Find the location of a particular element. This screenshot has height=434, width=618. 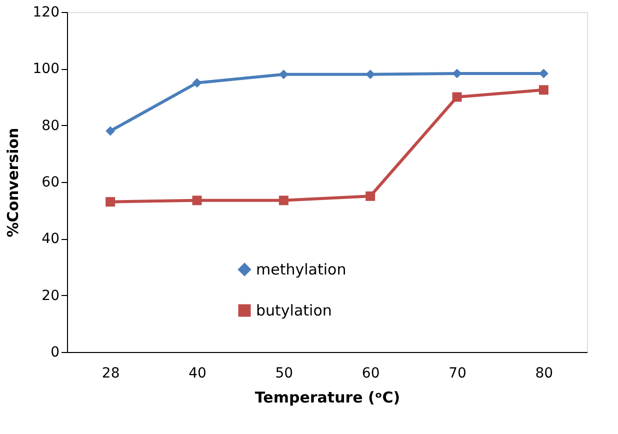

y-tick-label: 40 is located at coordinates (51, 239).